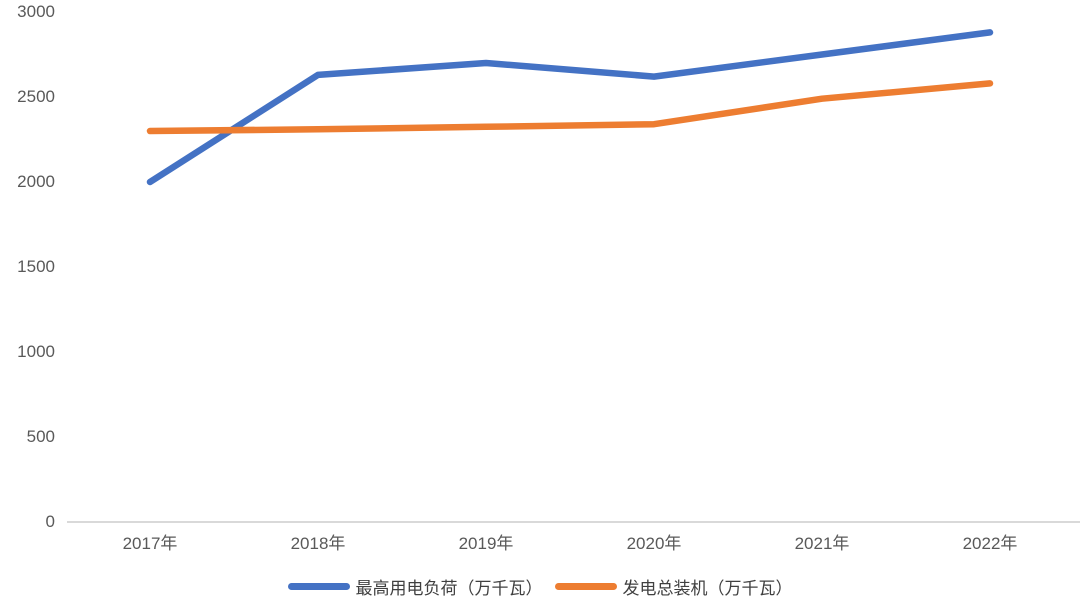  Describe the element at coordinates (36, 96) in the screenshot. I see `y-axis-tick-label: 2500` at that location.